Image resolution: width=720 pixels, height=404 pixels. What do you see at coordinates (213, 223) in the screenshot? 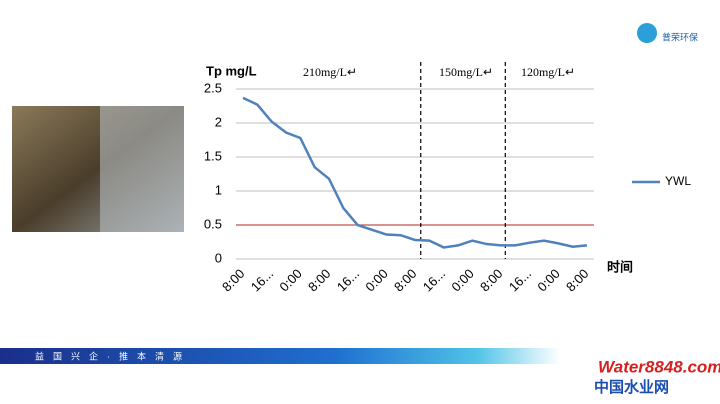
I see `y-tick-label: 0.5` at bounding box center [213, 223].